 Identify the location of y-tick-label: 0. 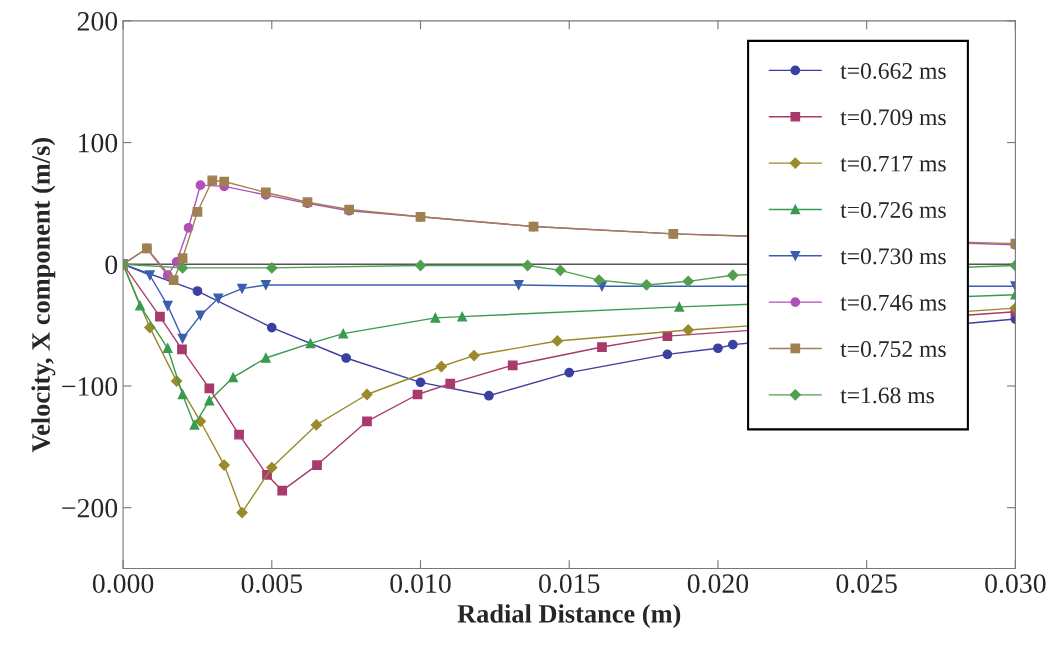
(111, 265).